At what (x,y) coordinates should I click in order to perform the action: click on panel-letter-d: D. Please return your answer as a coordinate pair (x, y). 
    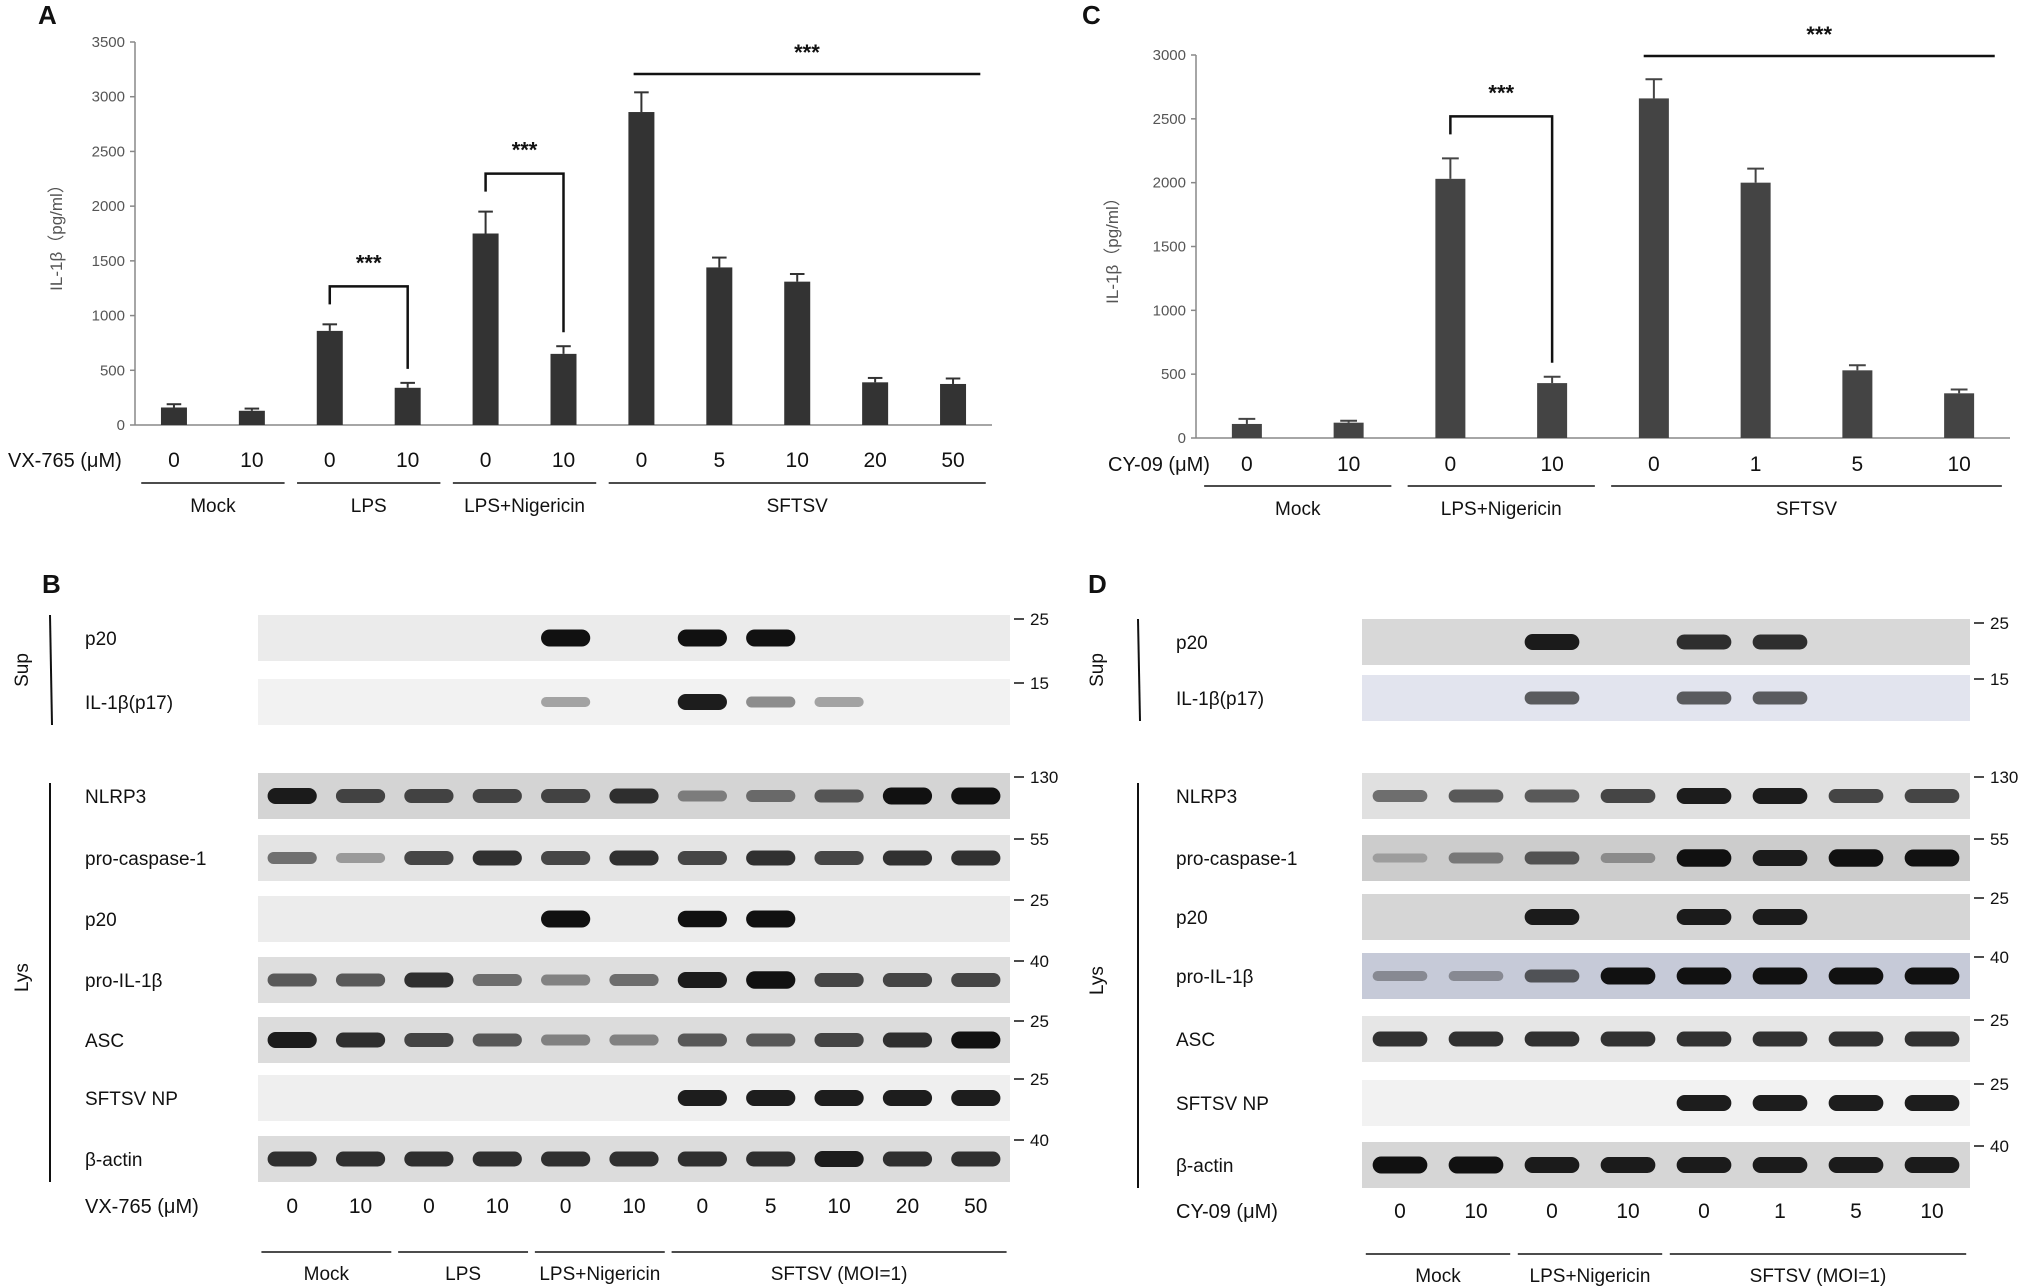
    Looking at the image, I should click on (1097, 584).